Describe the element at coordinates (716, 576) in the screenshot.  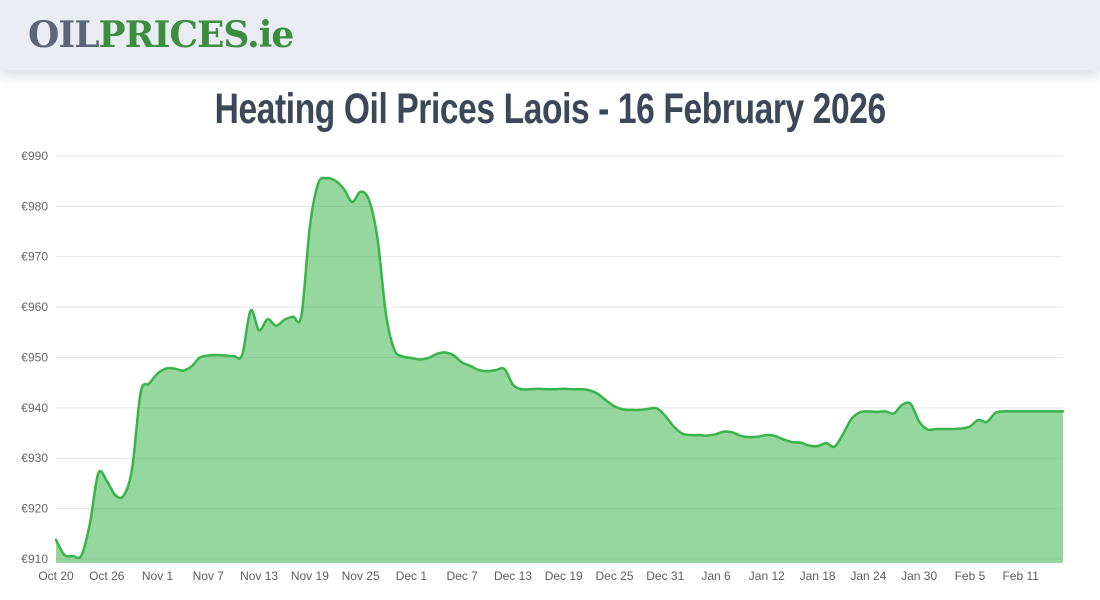
I see `x-tick-label: Jan 6` at that location.